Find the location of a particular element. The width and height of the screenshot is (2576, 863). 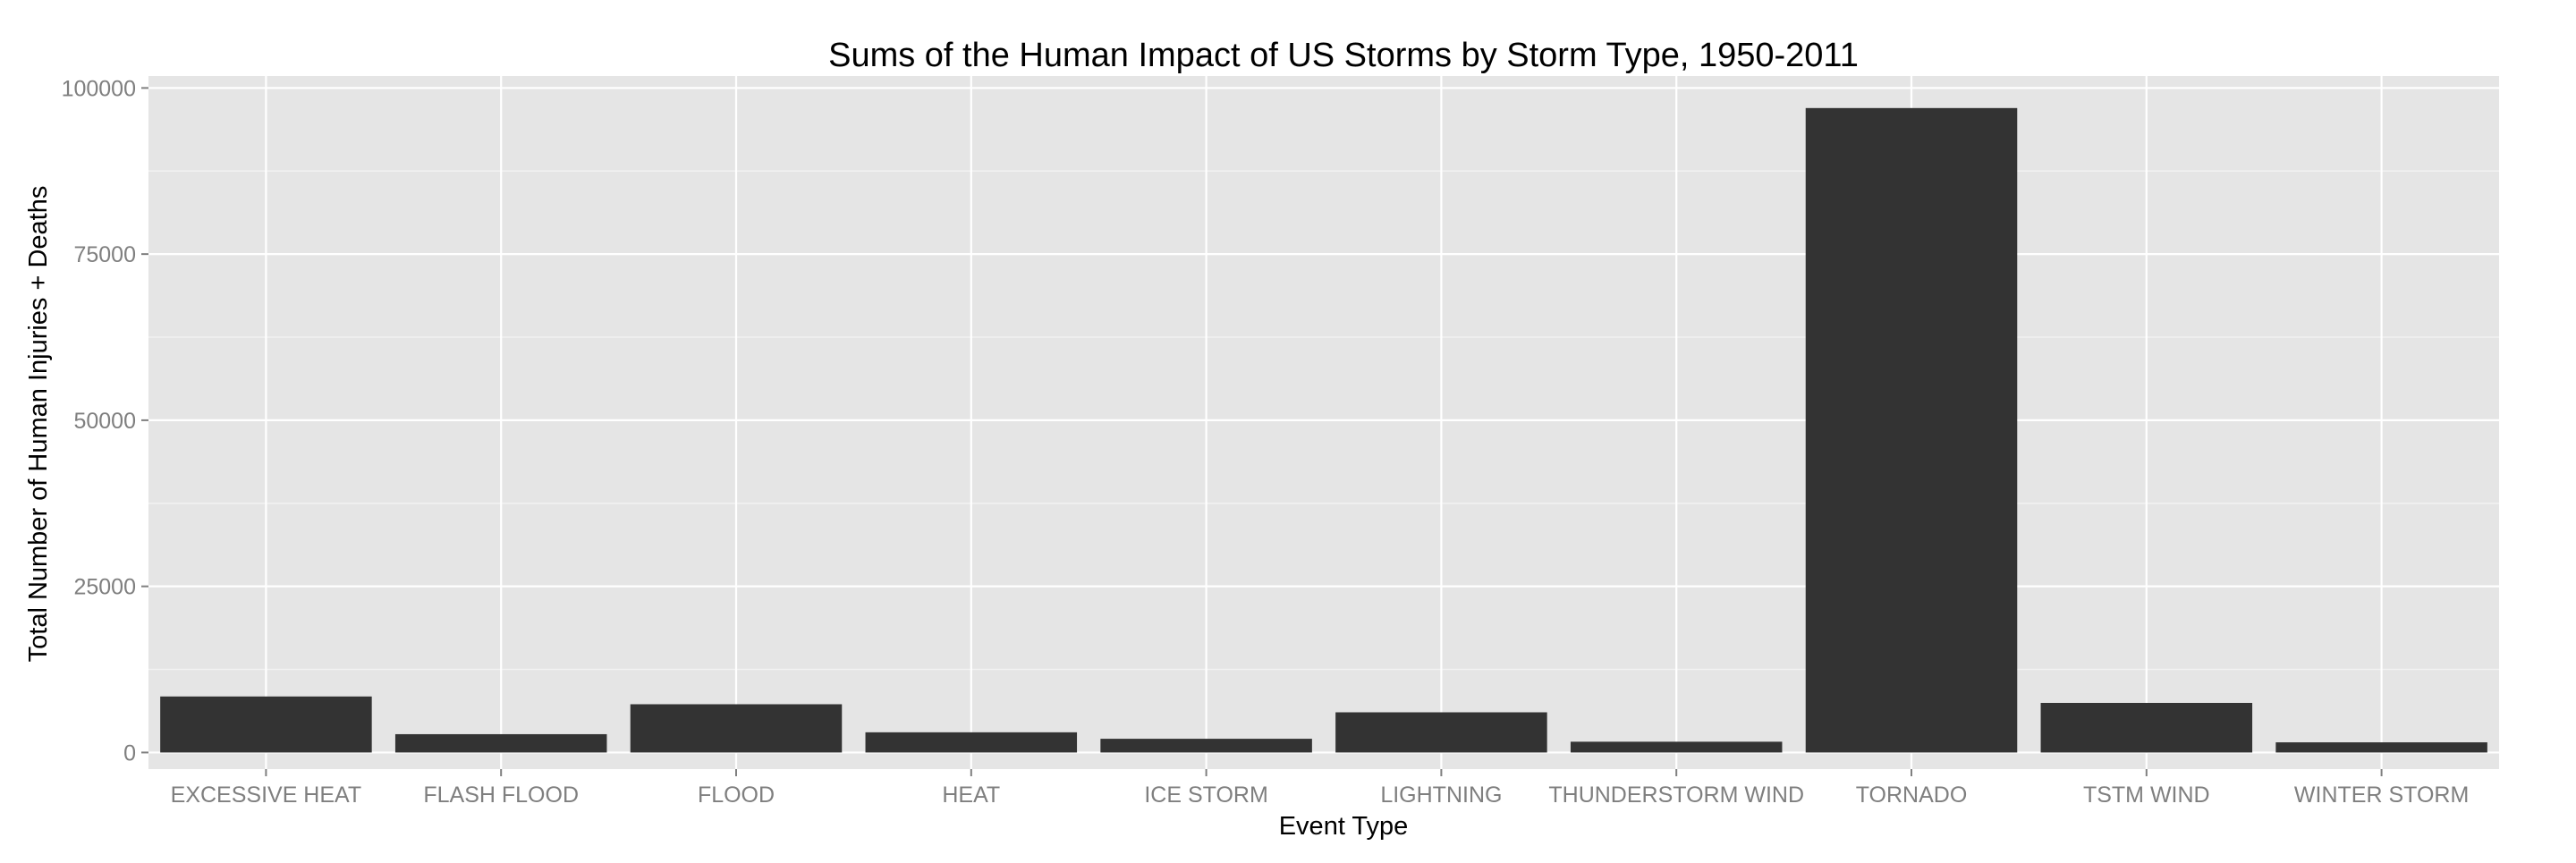

y-tick-label: 75000 is located at coordinates (104, 254).